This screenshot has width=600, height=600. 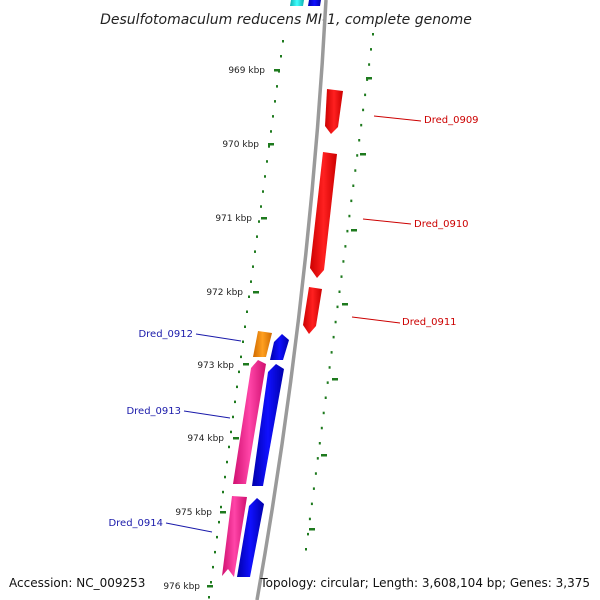 I want to click on forward-strand-genes, so click(x=323, y=211).